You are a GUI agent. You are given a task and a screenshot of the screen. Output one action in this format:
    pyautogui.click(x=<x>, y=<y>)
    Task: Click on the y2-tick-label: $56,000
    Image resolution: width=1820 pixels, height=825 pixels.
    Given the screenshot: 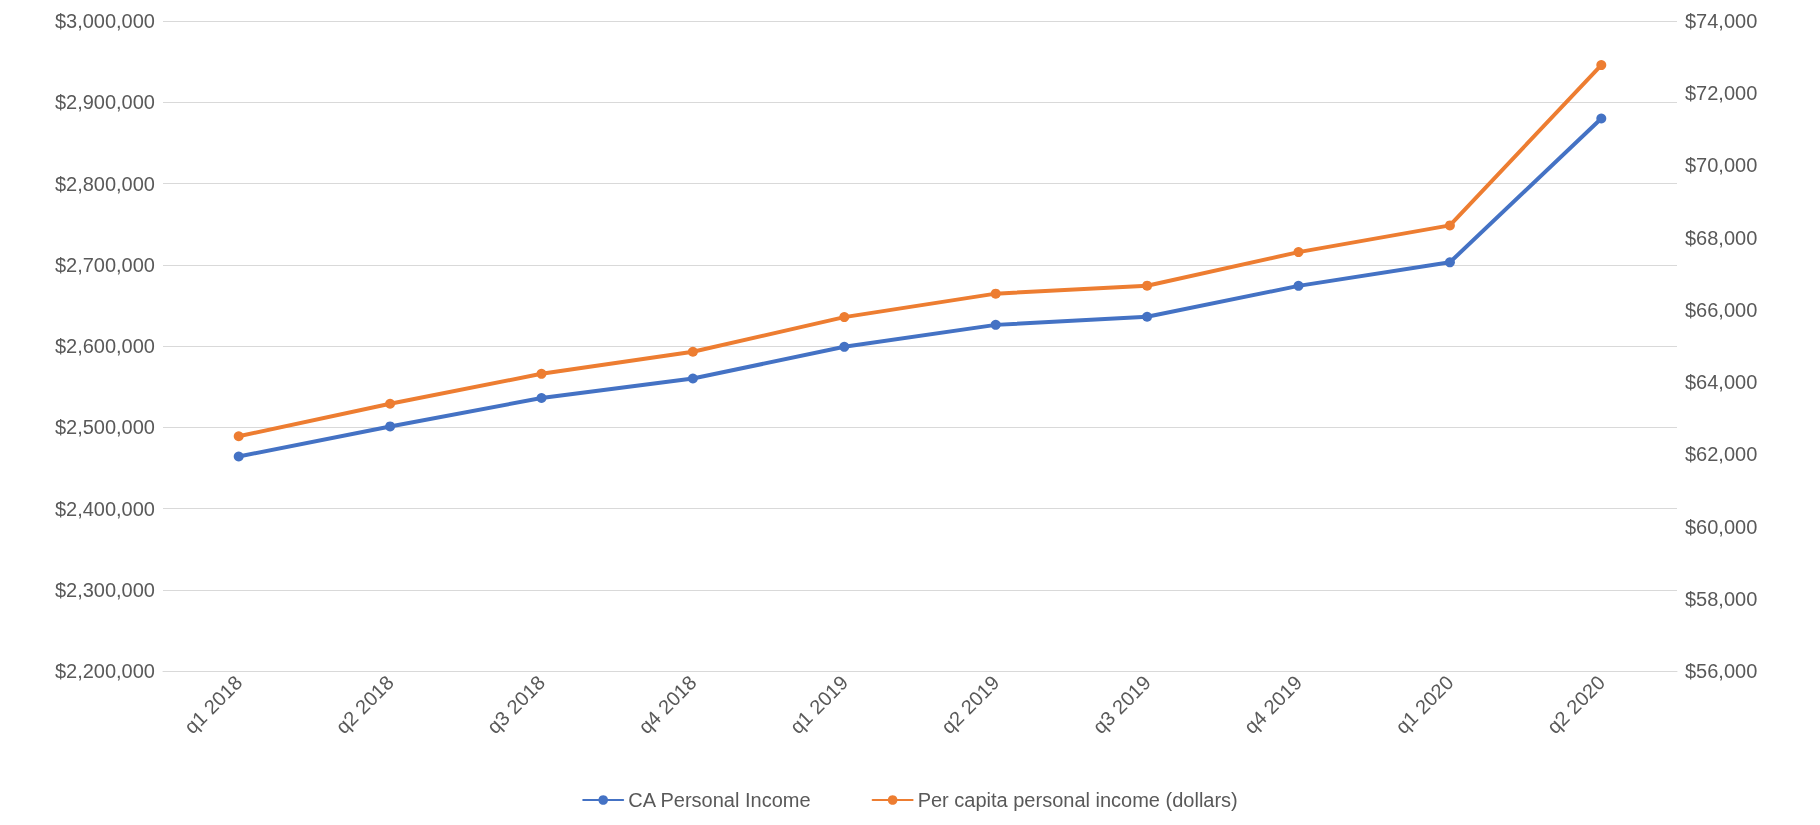 What is the action you would take?
    pyautogui.click(x=1721, y=671)
    